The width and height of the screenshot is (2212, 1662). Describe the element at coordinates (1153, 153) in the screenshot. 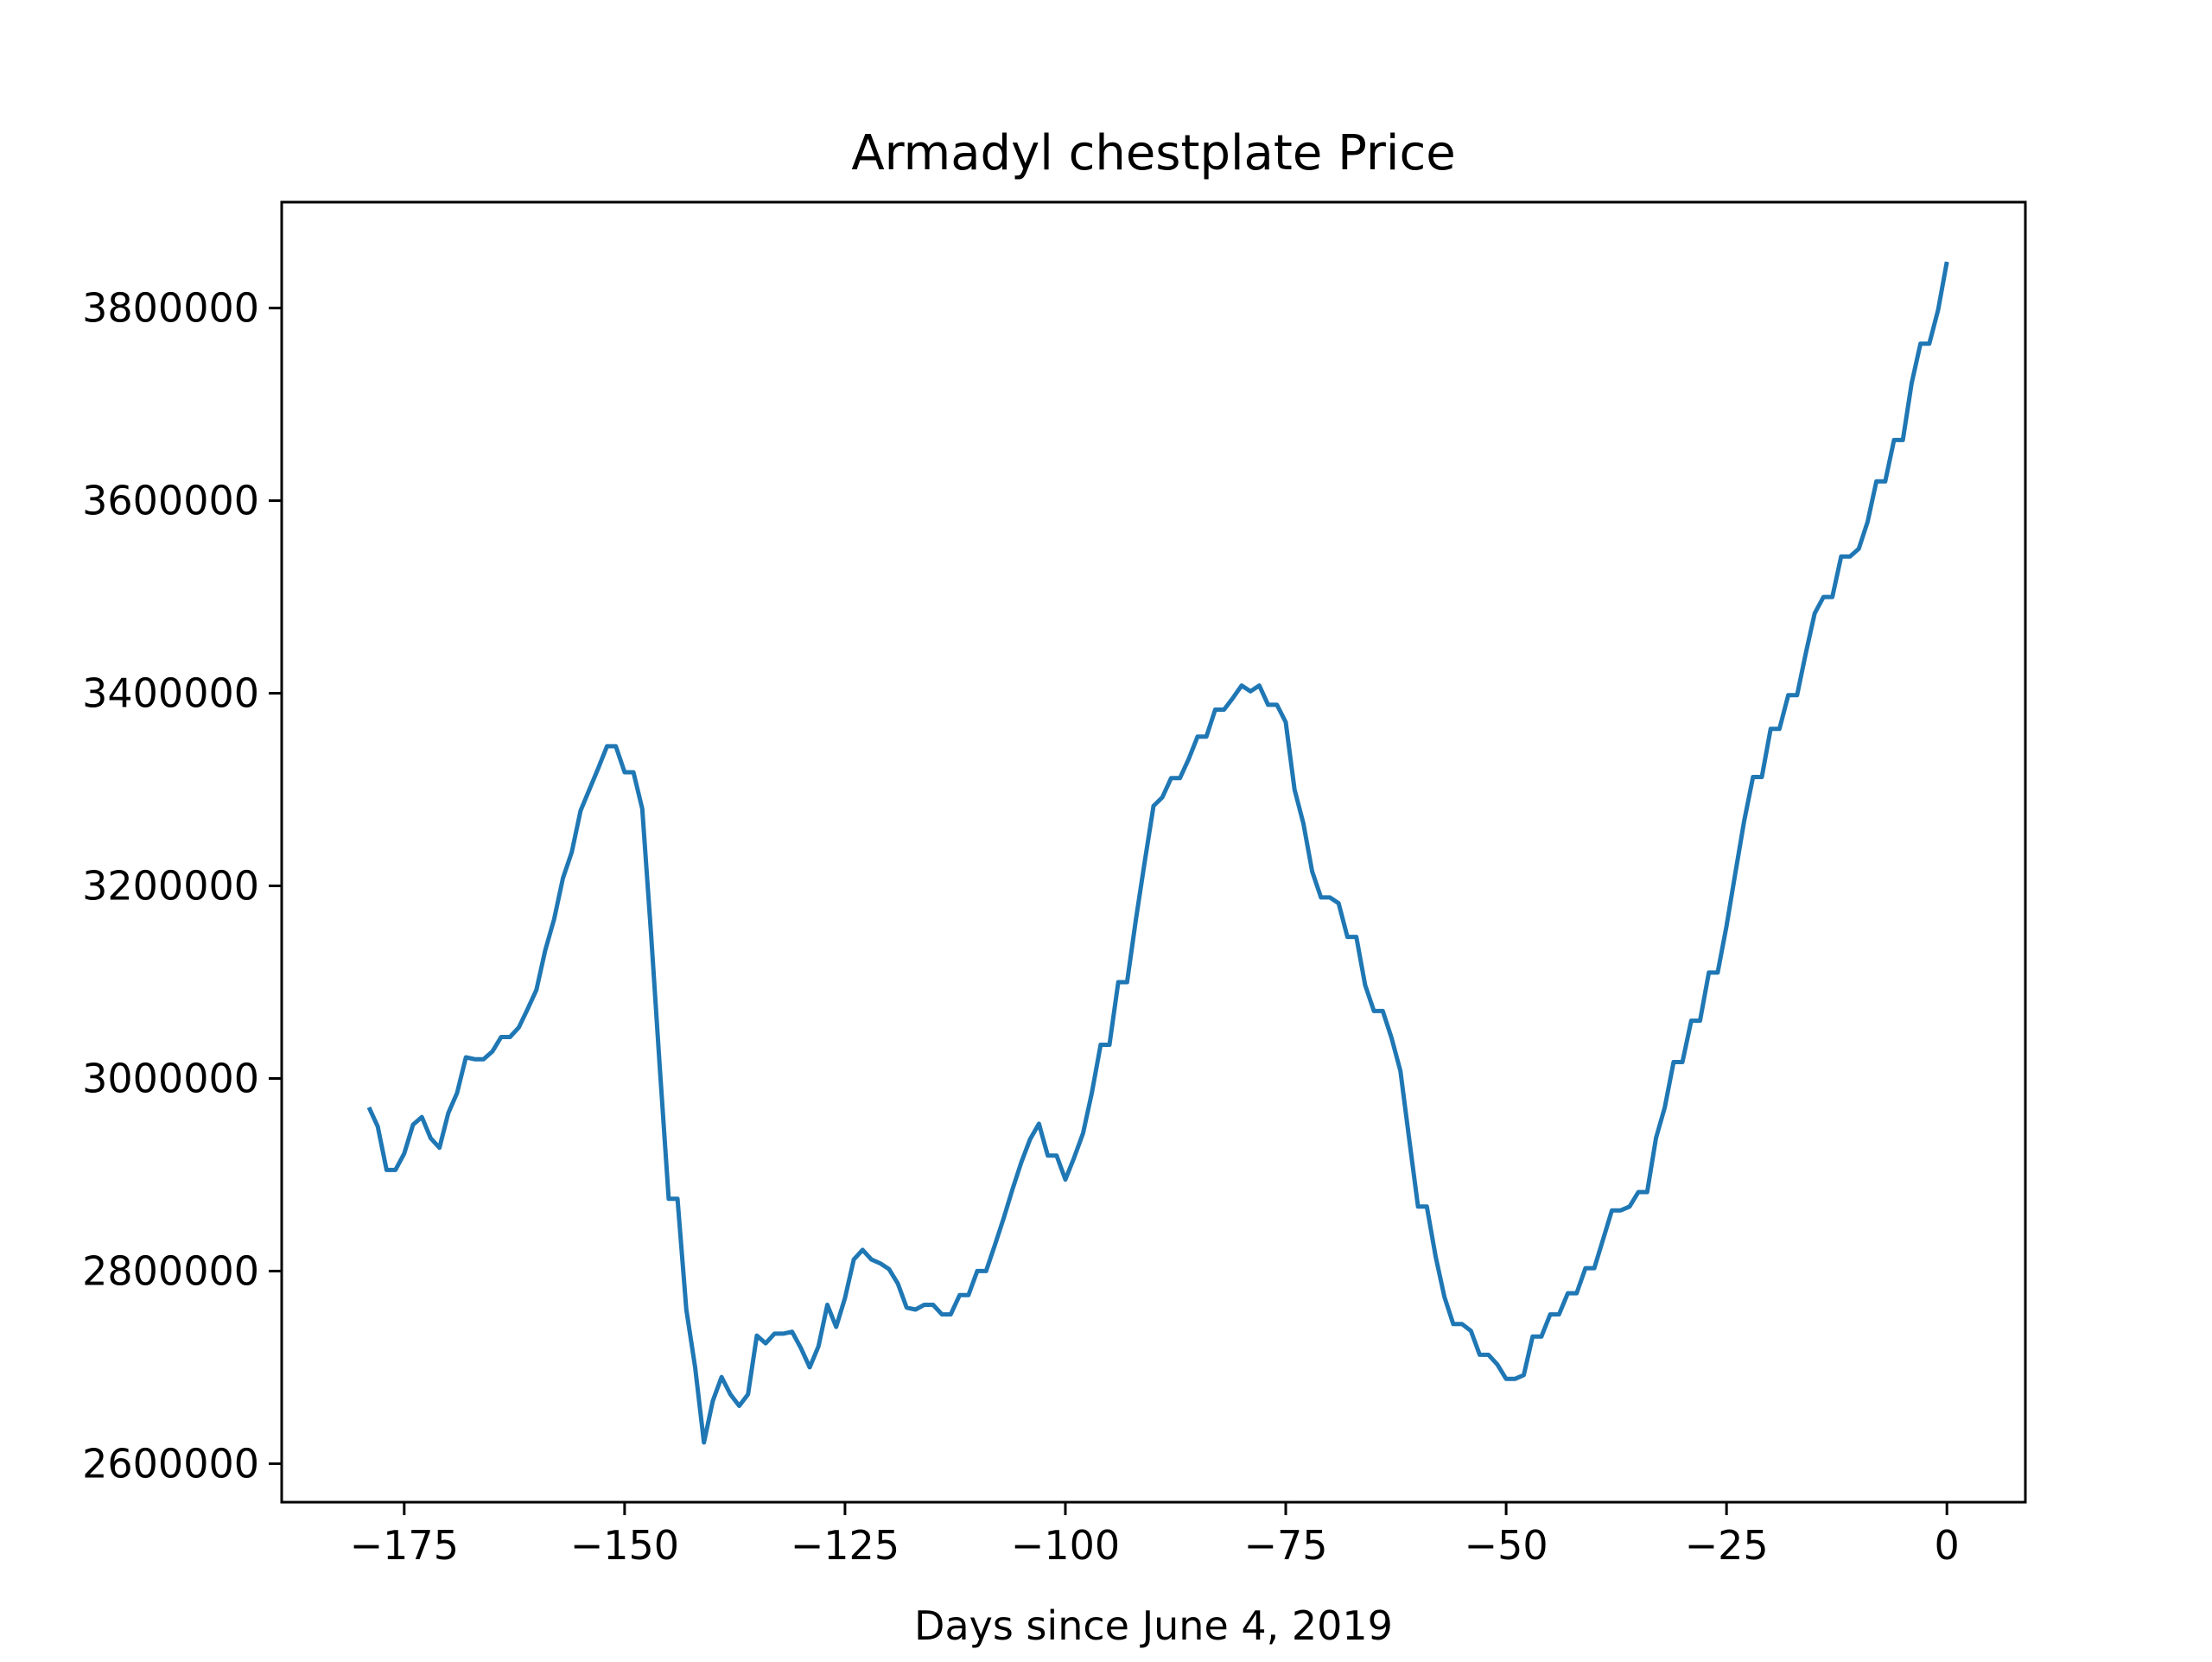

I see `chart-title: Armadyl chestplate Price` at that location.